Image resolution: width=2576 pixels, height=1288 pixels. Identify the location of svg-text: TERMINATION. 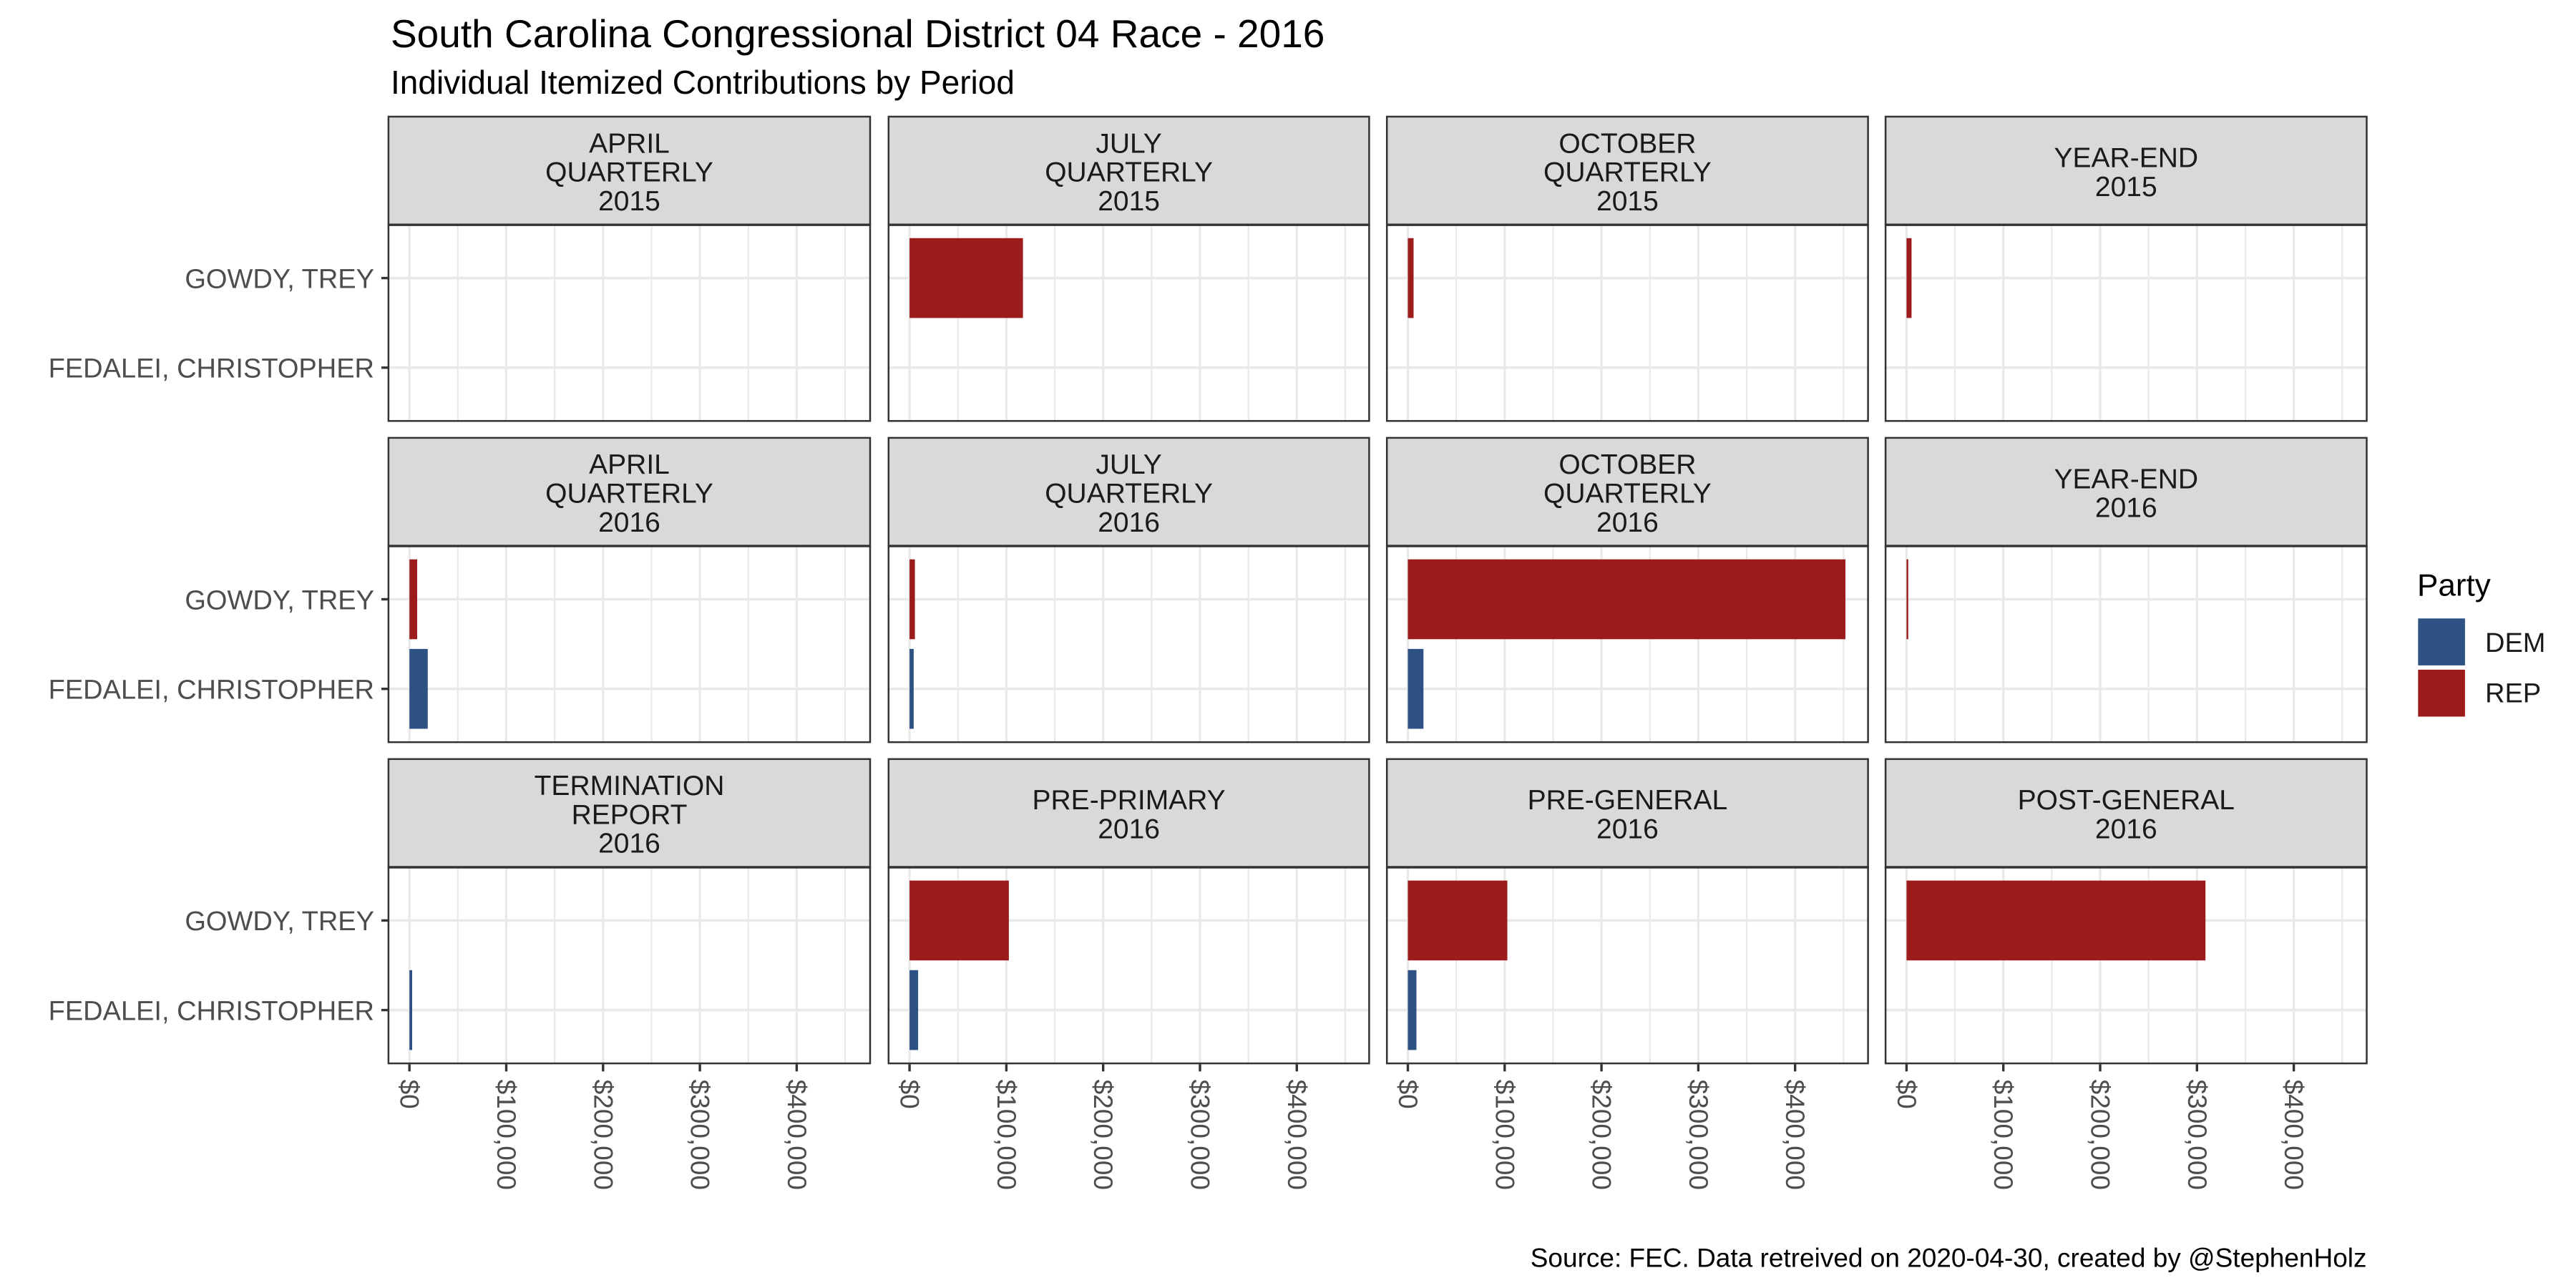
(630, 786).